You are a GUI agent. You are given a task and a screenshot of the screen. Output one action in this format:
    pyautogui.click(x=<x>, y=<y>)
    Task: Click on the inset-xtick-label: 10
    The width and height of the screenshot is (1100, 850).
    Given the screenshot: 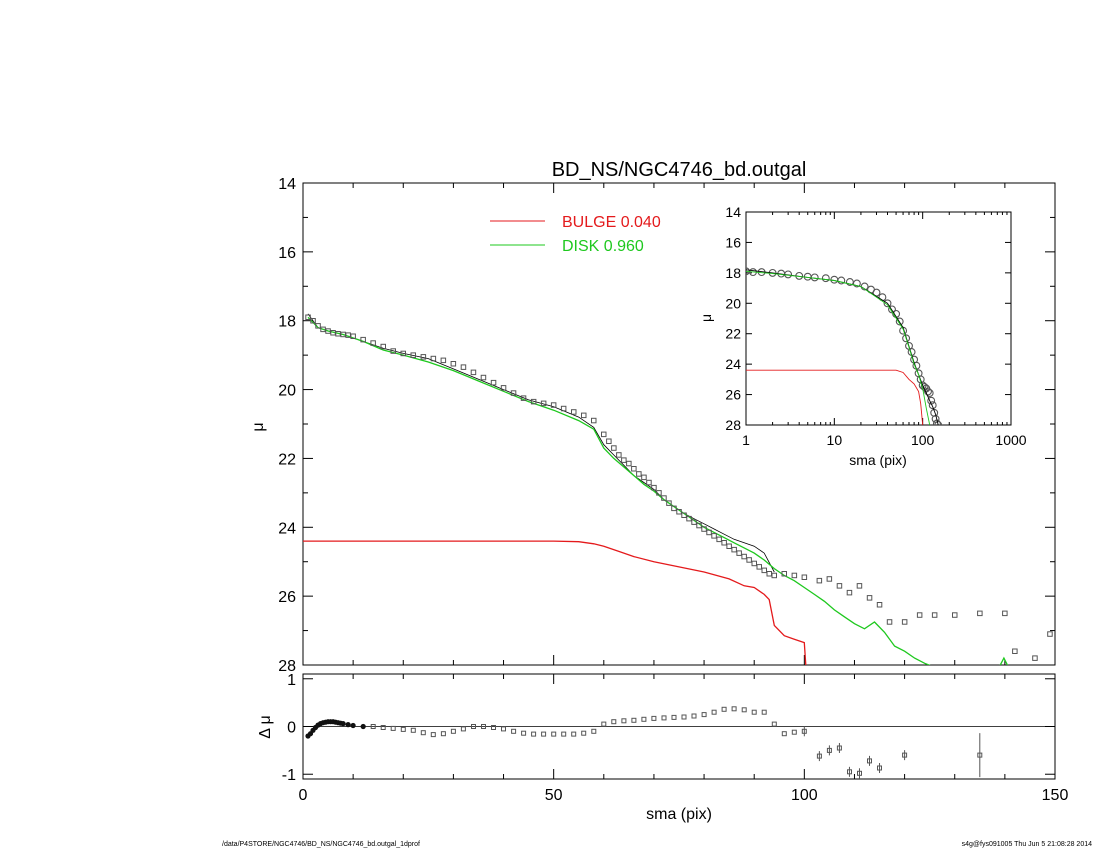 What is the action you would take?
    pyautogui.click(x=835, y=440)
    